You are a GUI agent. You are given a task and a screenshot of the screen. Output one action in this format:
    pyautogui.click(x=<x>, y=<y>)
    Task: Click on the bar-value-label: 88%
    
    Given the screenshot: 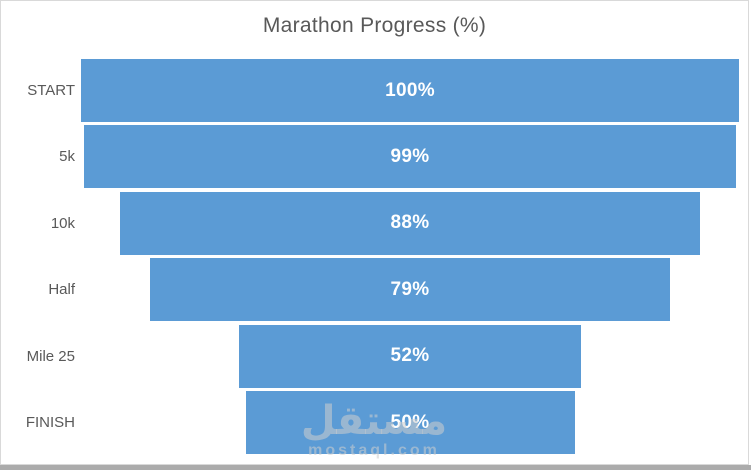 What is the action you would take?
    pyautogui.click(x=410, y=223)
    